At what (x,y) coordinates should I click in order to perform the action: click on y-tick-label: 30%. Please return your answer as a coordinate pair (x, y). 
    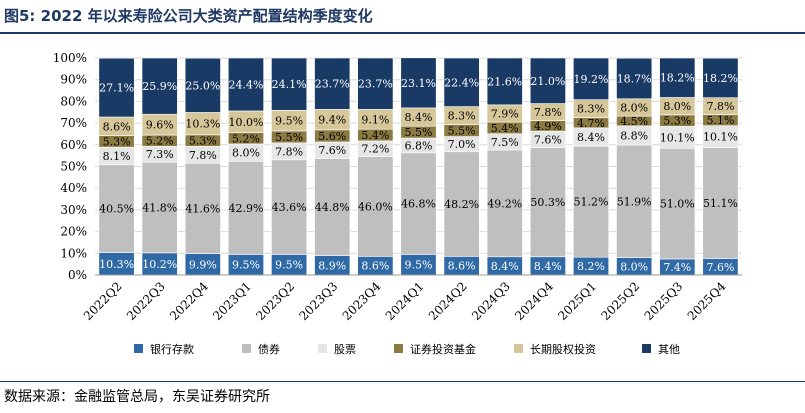
    Looking at the image, I should click on (73, 210).